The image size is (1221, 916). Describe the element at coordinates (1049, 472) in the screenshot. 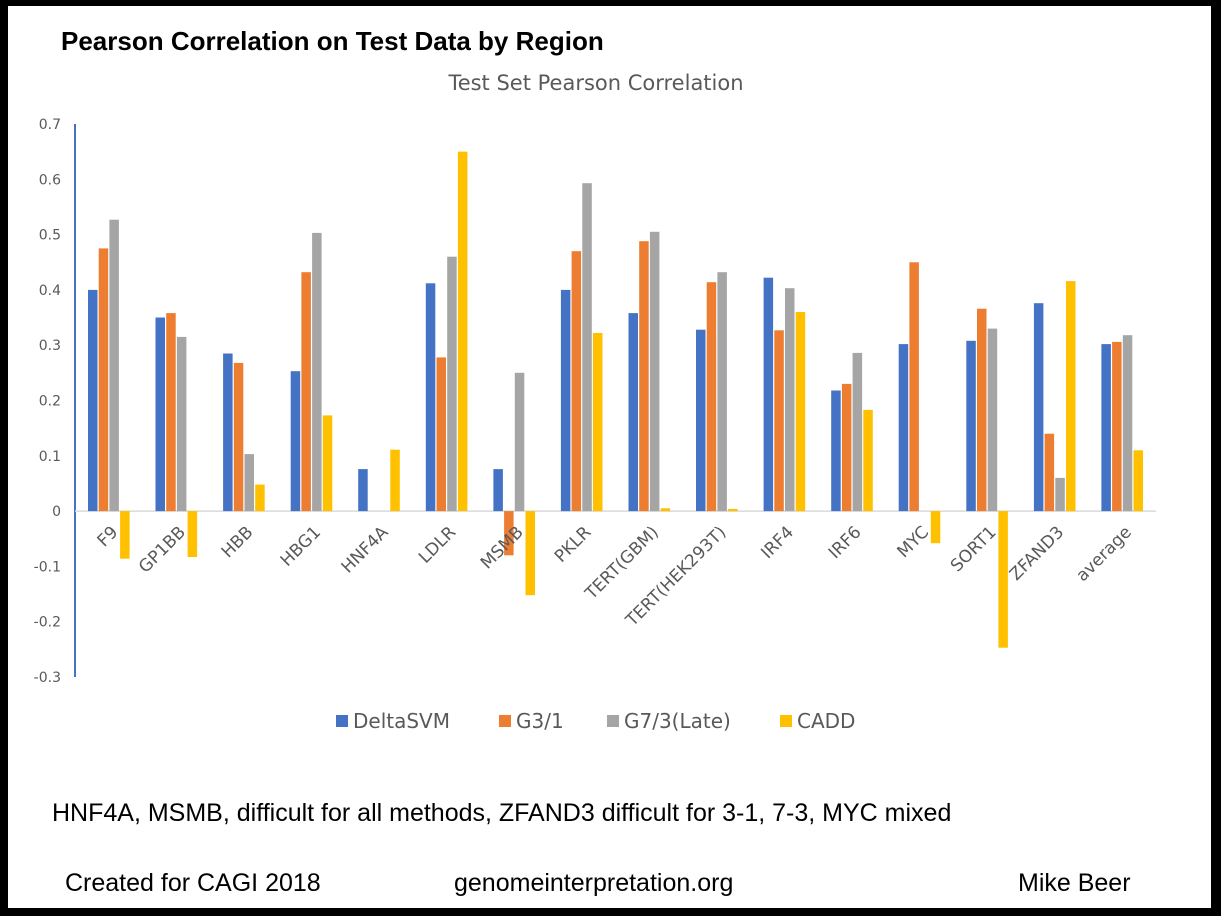

I see `bar-g3-1-zfand3` at that location.